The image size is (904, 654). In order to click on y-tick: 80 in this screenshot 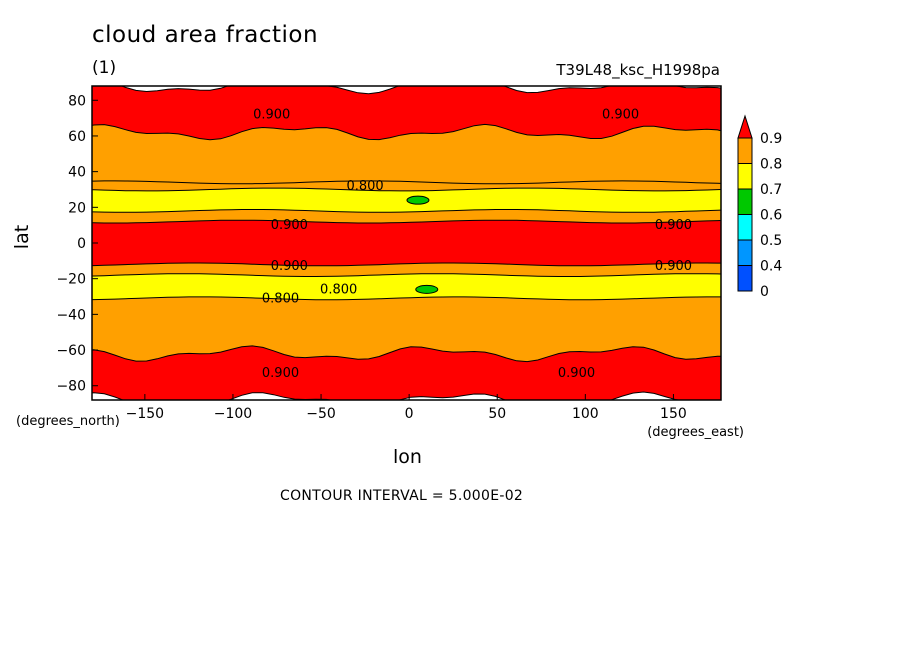, I will do `click(83, 101)`.